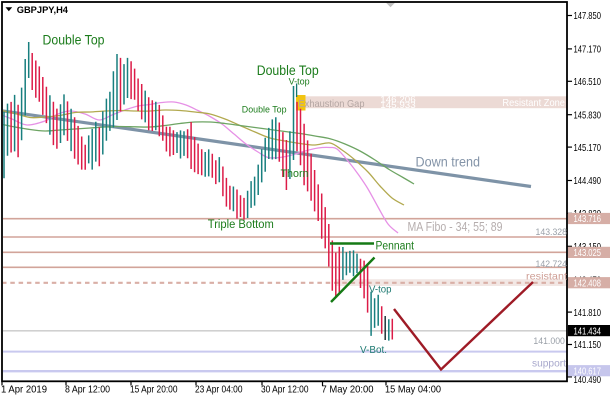 The height and width of the screenshot is (400, 610). What do you see at coordinates (413, 389) in the screenshot?
I see `svg-text: 15 May 04:00` at bounding box center [413, 389].